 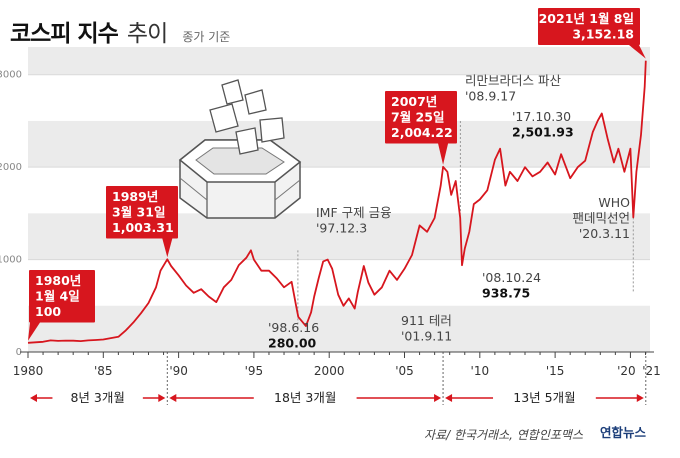 What do you see at coordinates (586, 18) in the screenshot?
I see `annotation-text: 2021년 1월 8일` at bounding box center [586, 18].